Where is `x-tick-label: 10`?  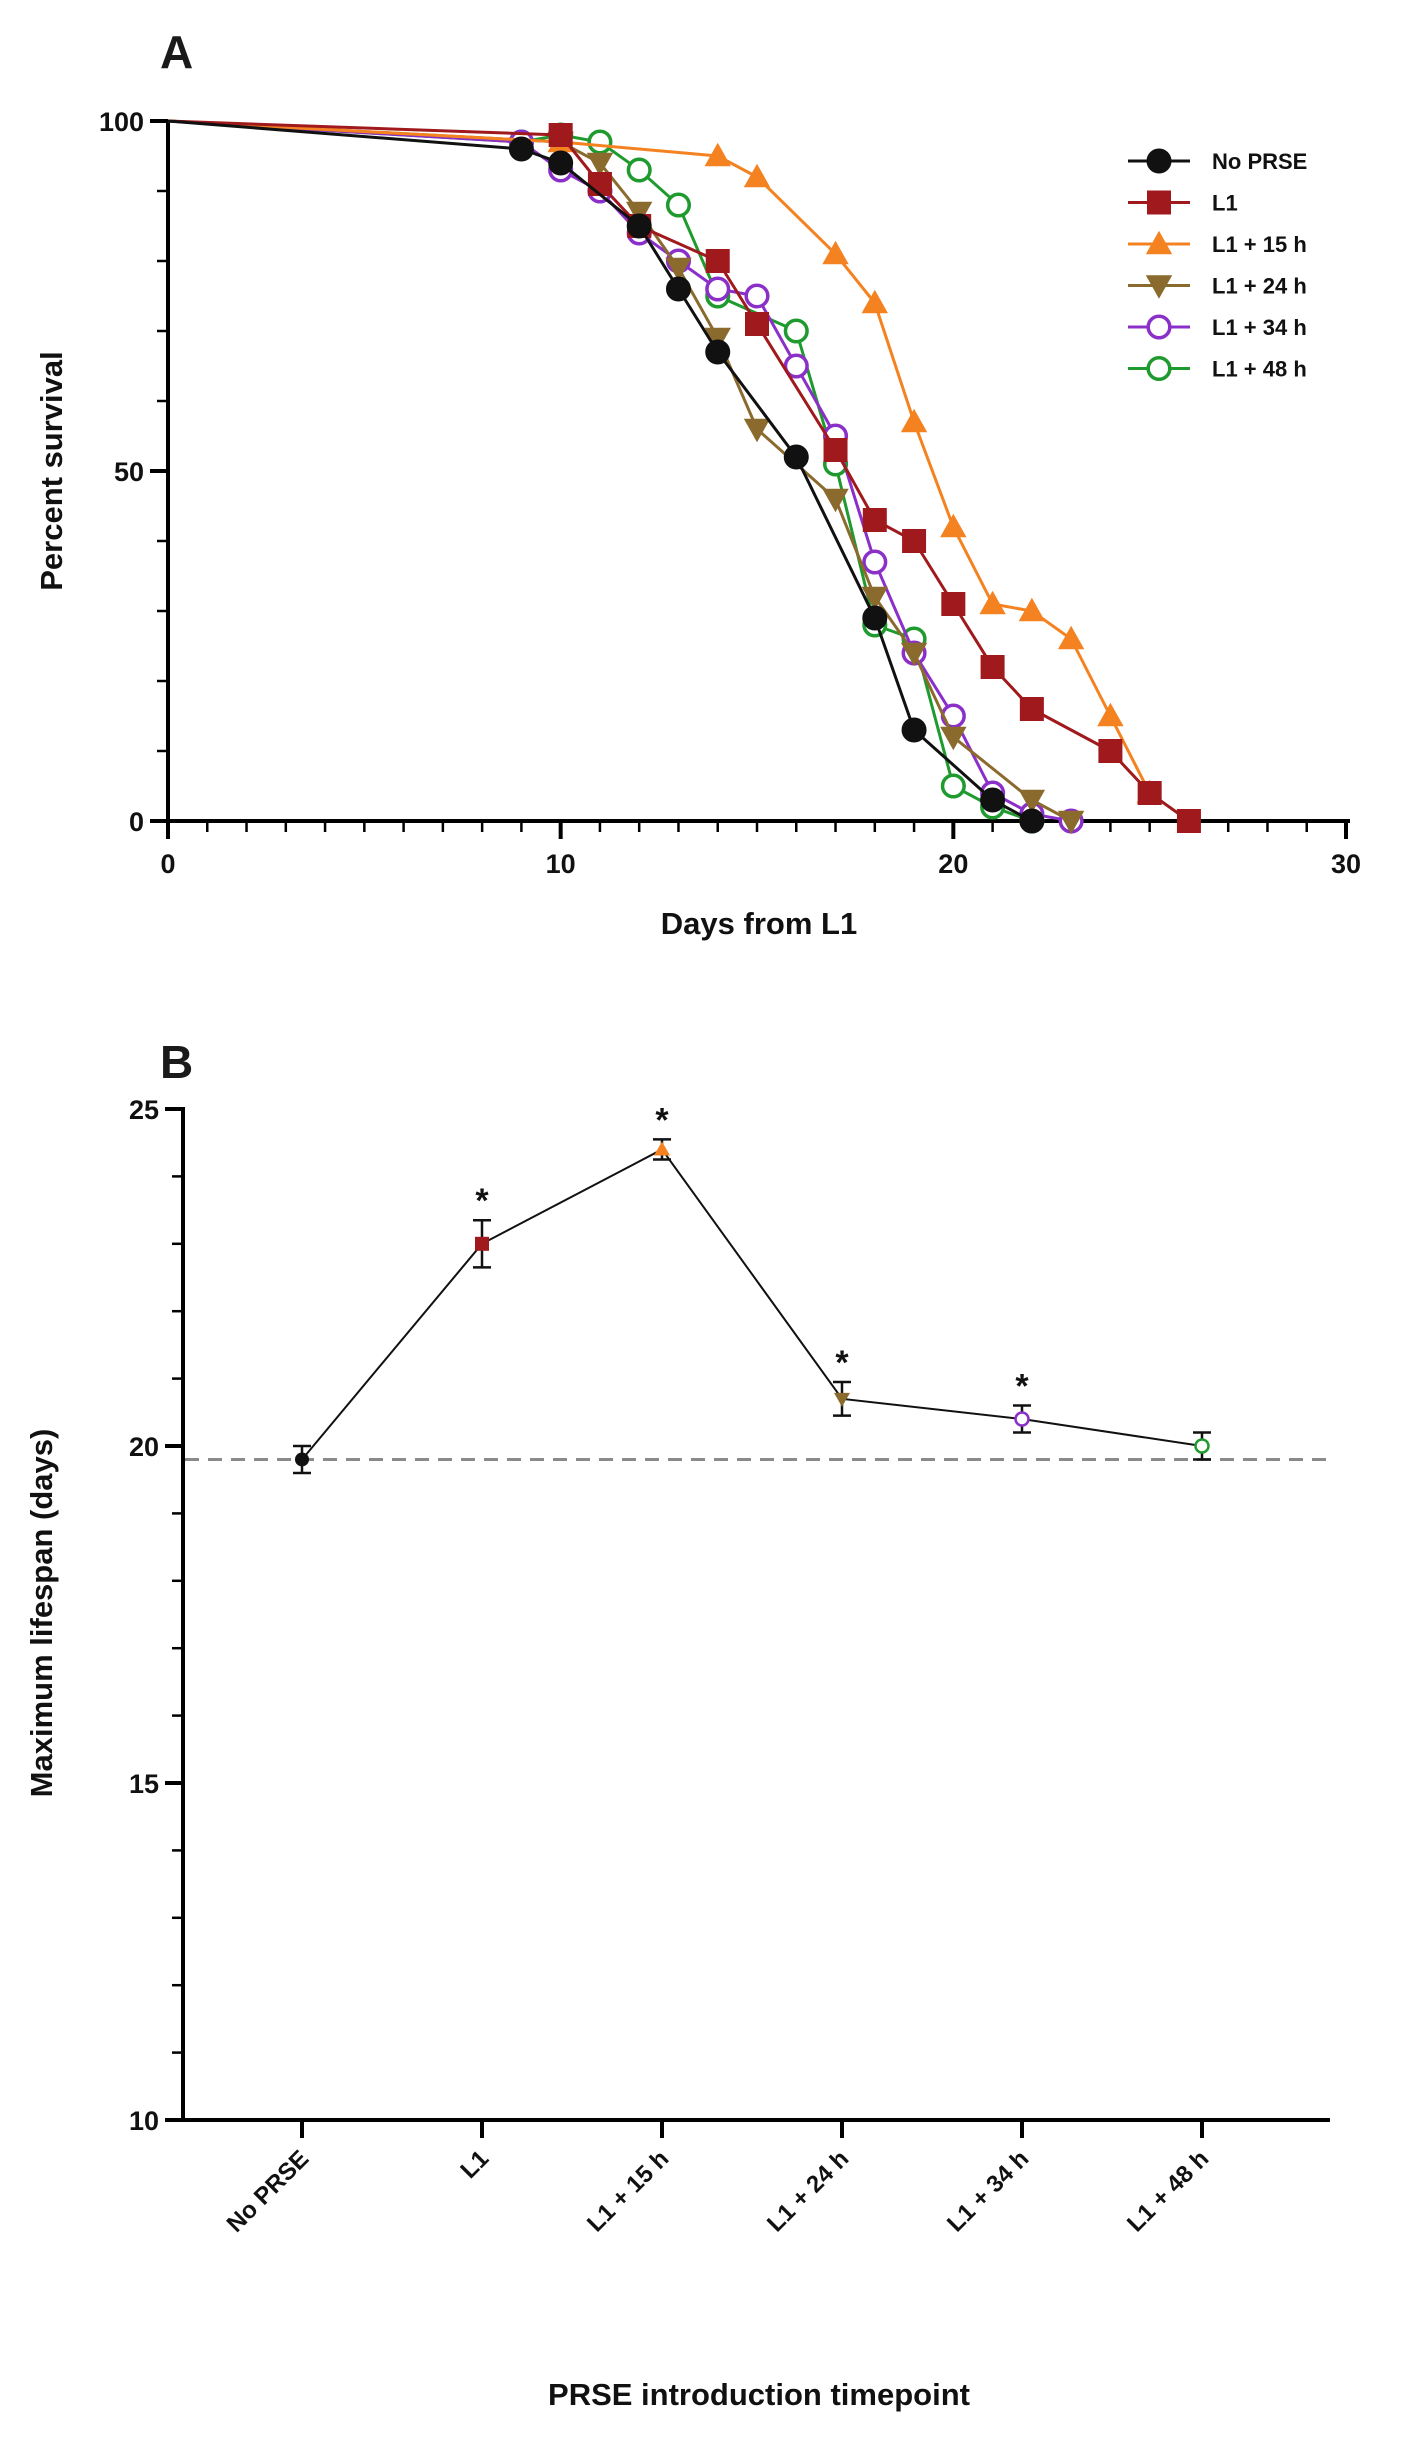 x-tick-label: 10 is located at coordinates (561, 864).